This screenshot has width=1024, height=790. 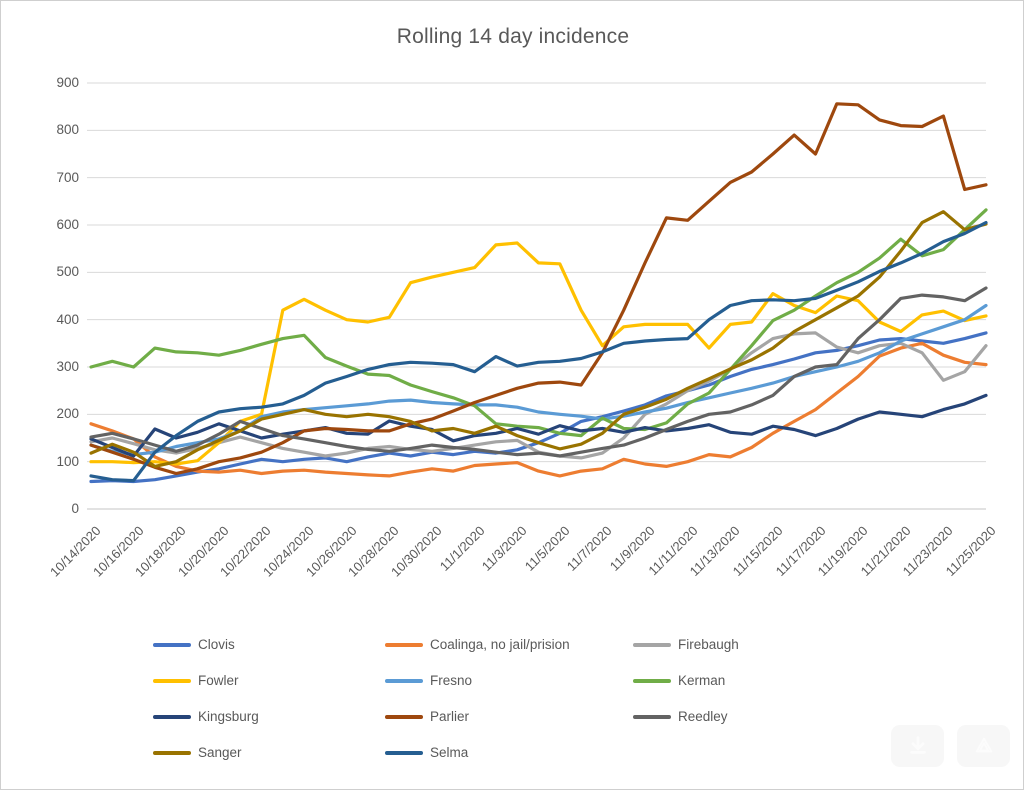 I want to click on y-tick-label-300: 300, so click(x=67, y=366).